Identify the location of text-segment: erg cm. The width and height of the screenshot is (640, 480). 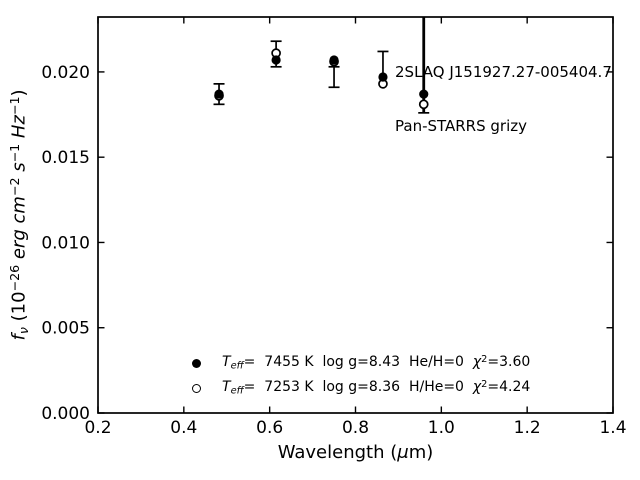
(19, 228).